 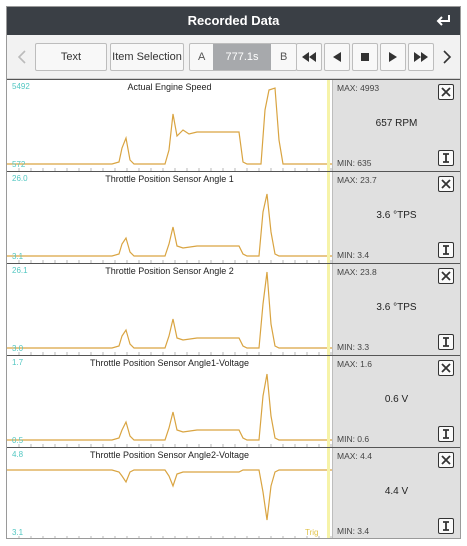 I want to click on signal-title: Throttle Position Sensor Angle2-Voltage, so click(x=169, y=455).